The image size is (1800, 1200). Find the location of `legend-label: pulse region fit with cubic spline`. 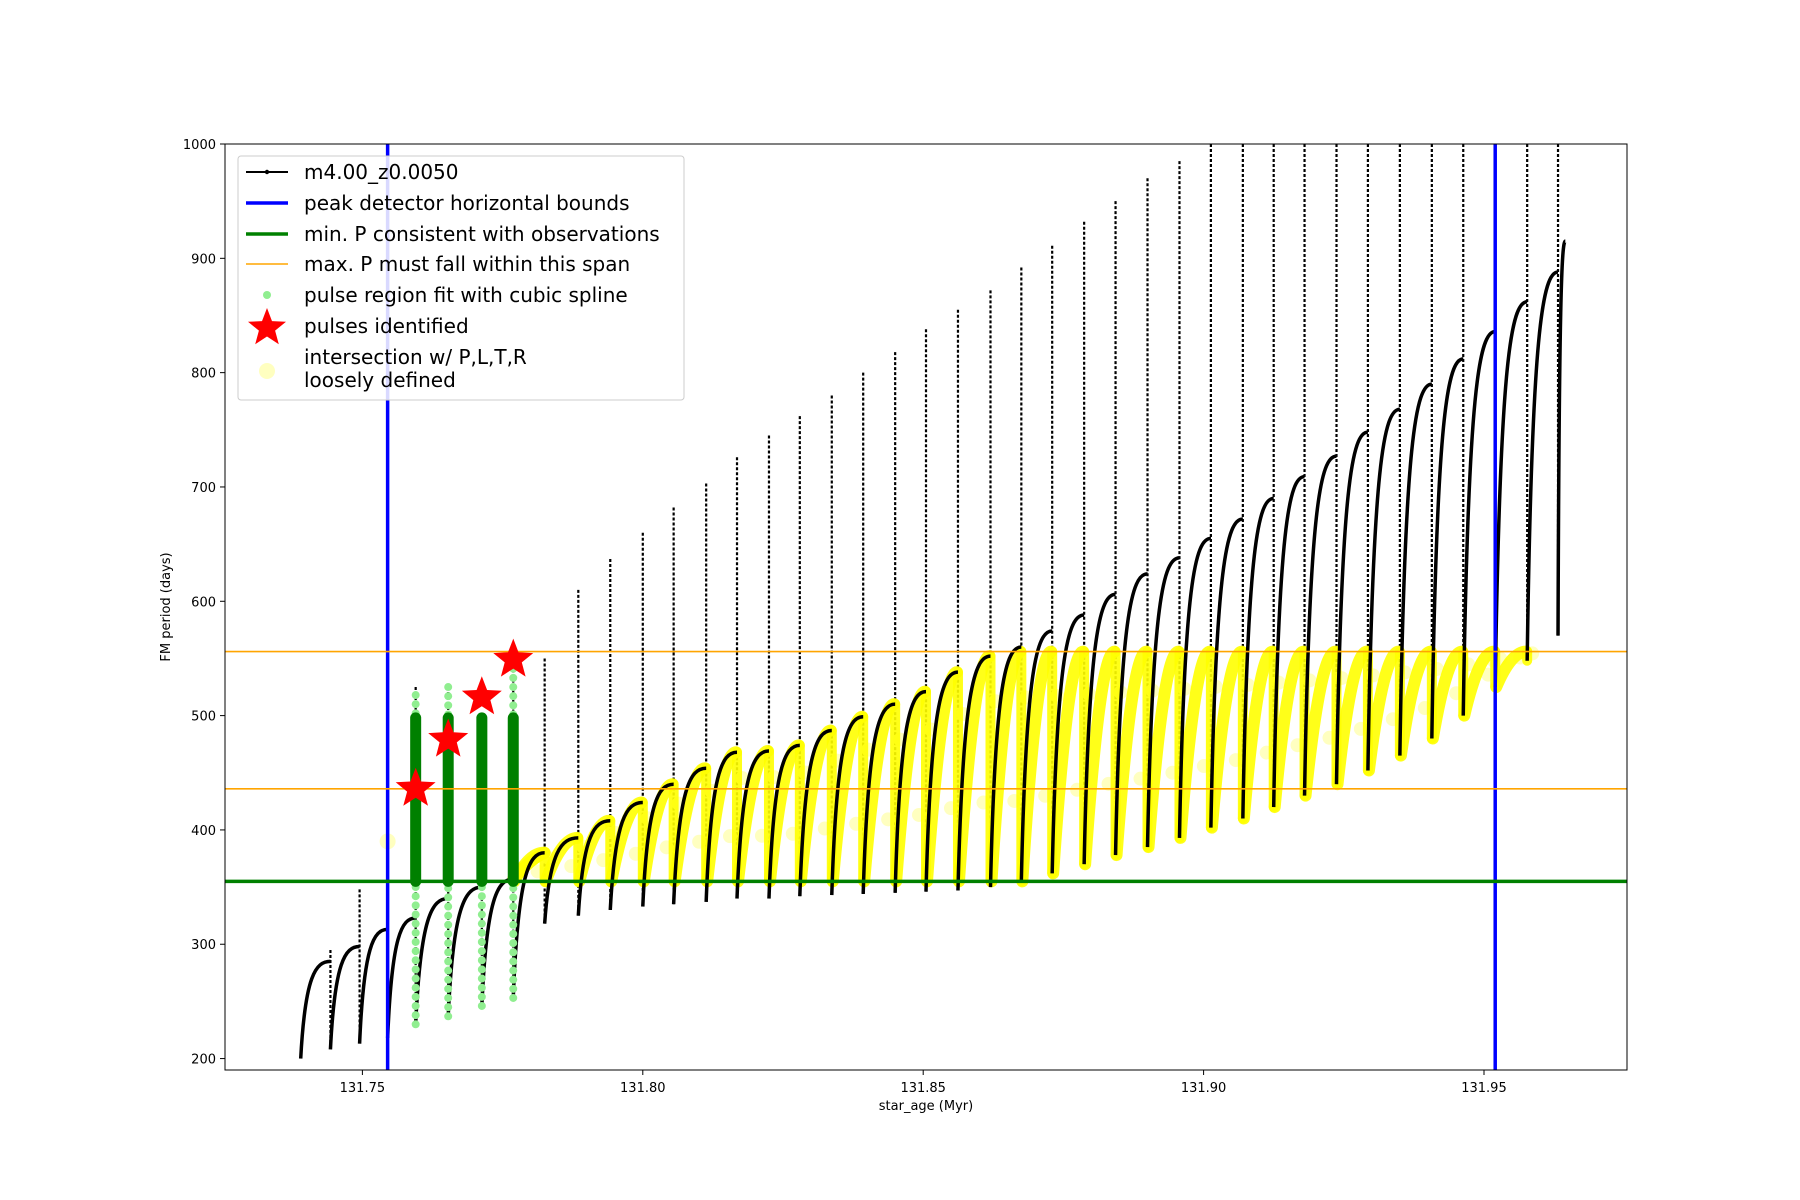

legend-label: pulse region fit with cubic spline is located at coordinates (466, 295).